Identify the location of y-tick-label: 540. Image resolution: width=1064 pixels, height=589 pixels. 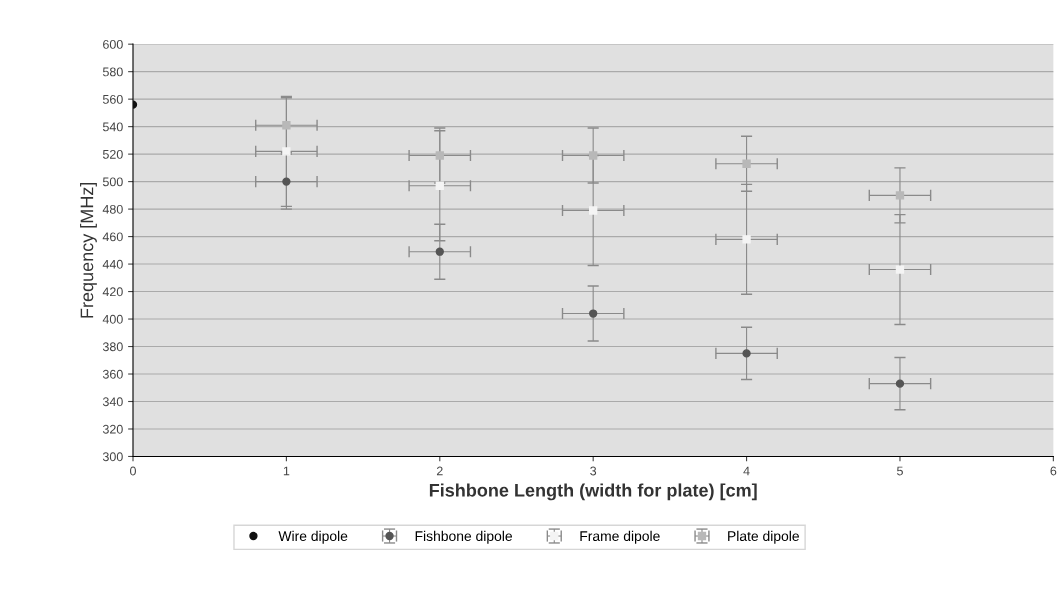
(112, 127).